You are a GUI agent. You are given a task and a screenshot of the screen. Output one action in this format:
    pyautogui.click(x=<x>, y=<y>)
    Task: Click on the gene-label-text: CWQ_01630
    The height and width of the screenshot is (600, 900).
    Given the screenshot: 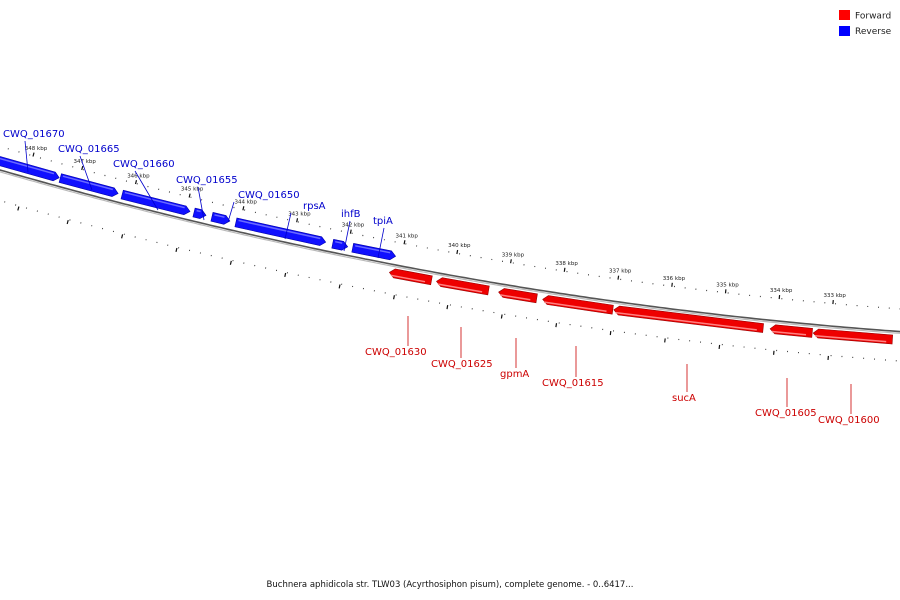 What is the action you would take?
    pyautogui.click(x=396, y=352)
    